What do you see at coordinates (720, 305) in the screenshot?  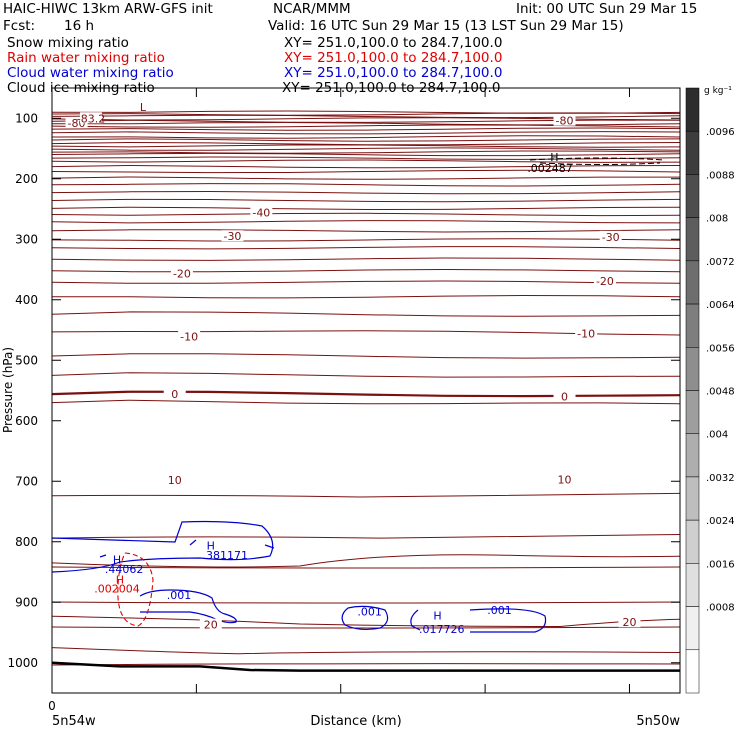 I see `colorbar-label: .0064` at bounding box center [720, 305].